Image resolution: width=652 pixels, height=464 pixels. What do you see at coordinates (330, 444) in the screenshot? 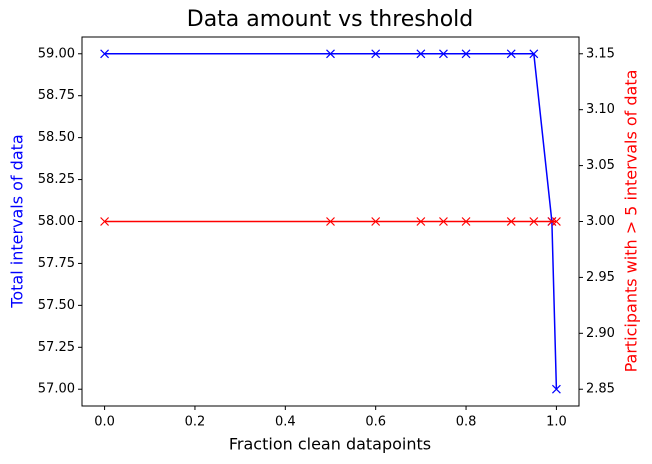
I see `x-axis-label: Fraction clean datapoints` at bounding box center [330, 444].